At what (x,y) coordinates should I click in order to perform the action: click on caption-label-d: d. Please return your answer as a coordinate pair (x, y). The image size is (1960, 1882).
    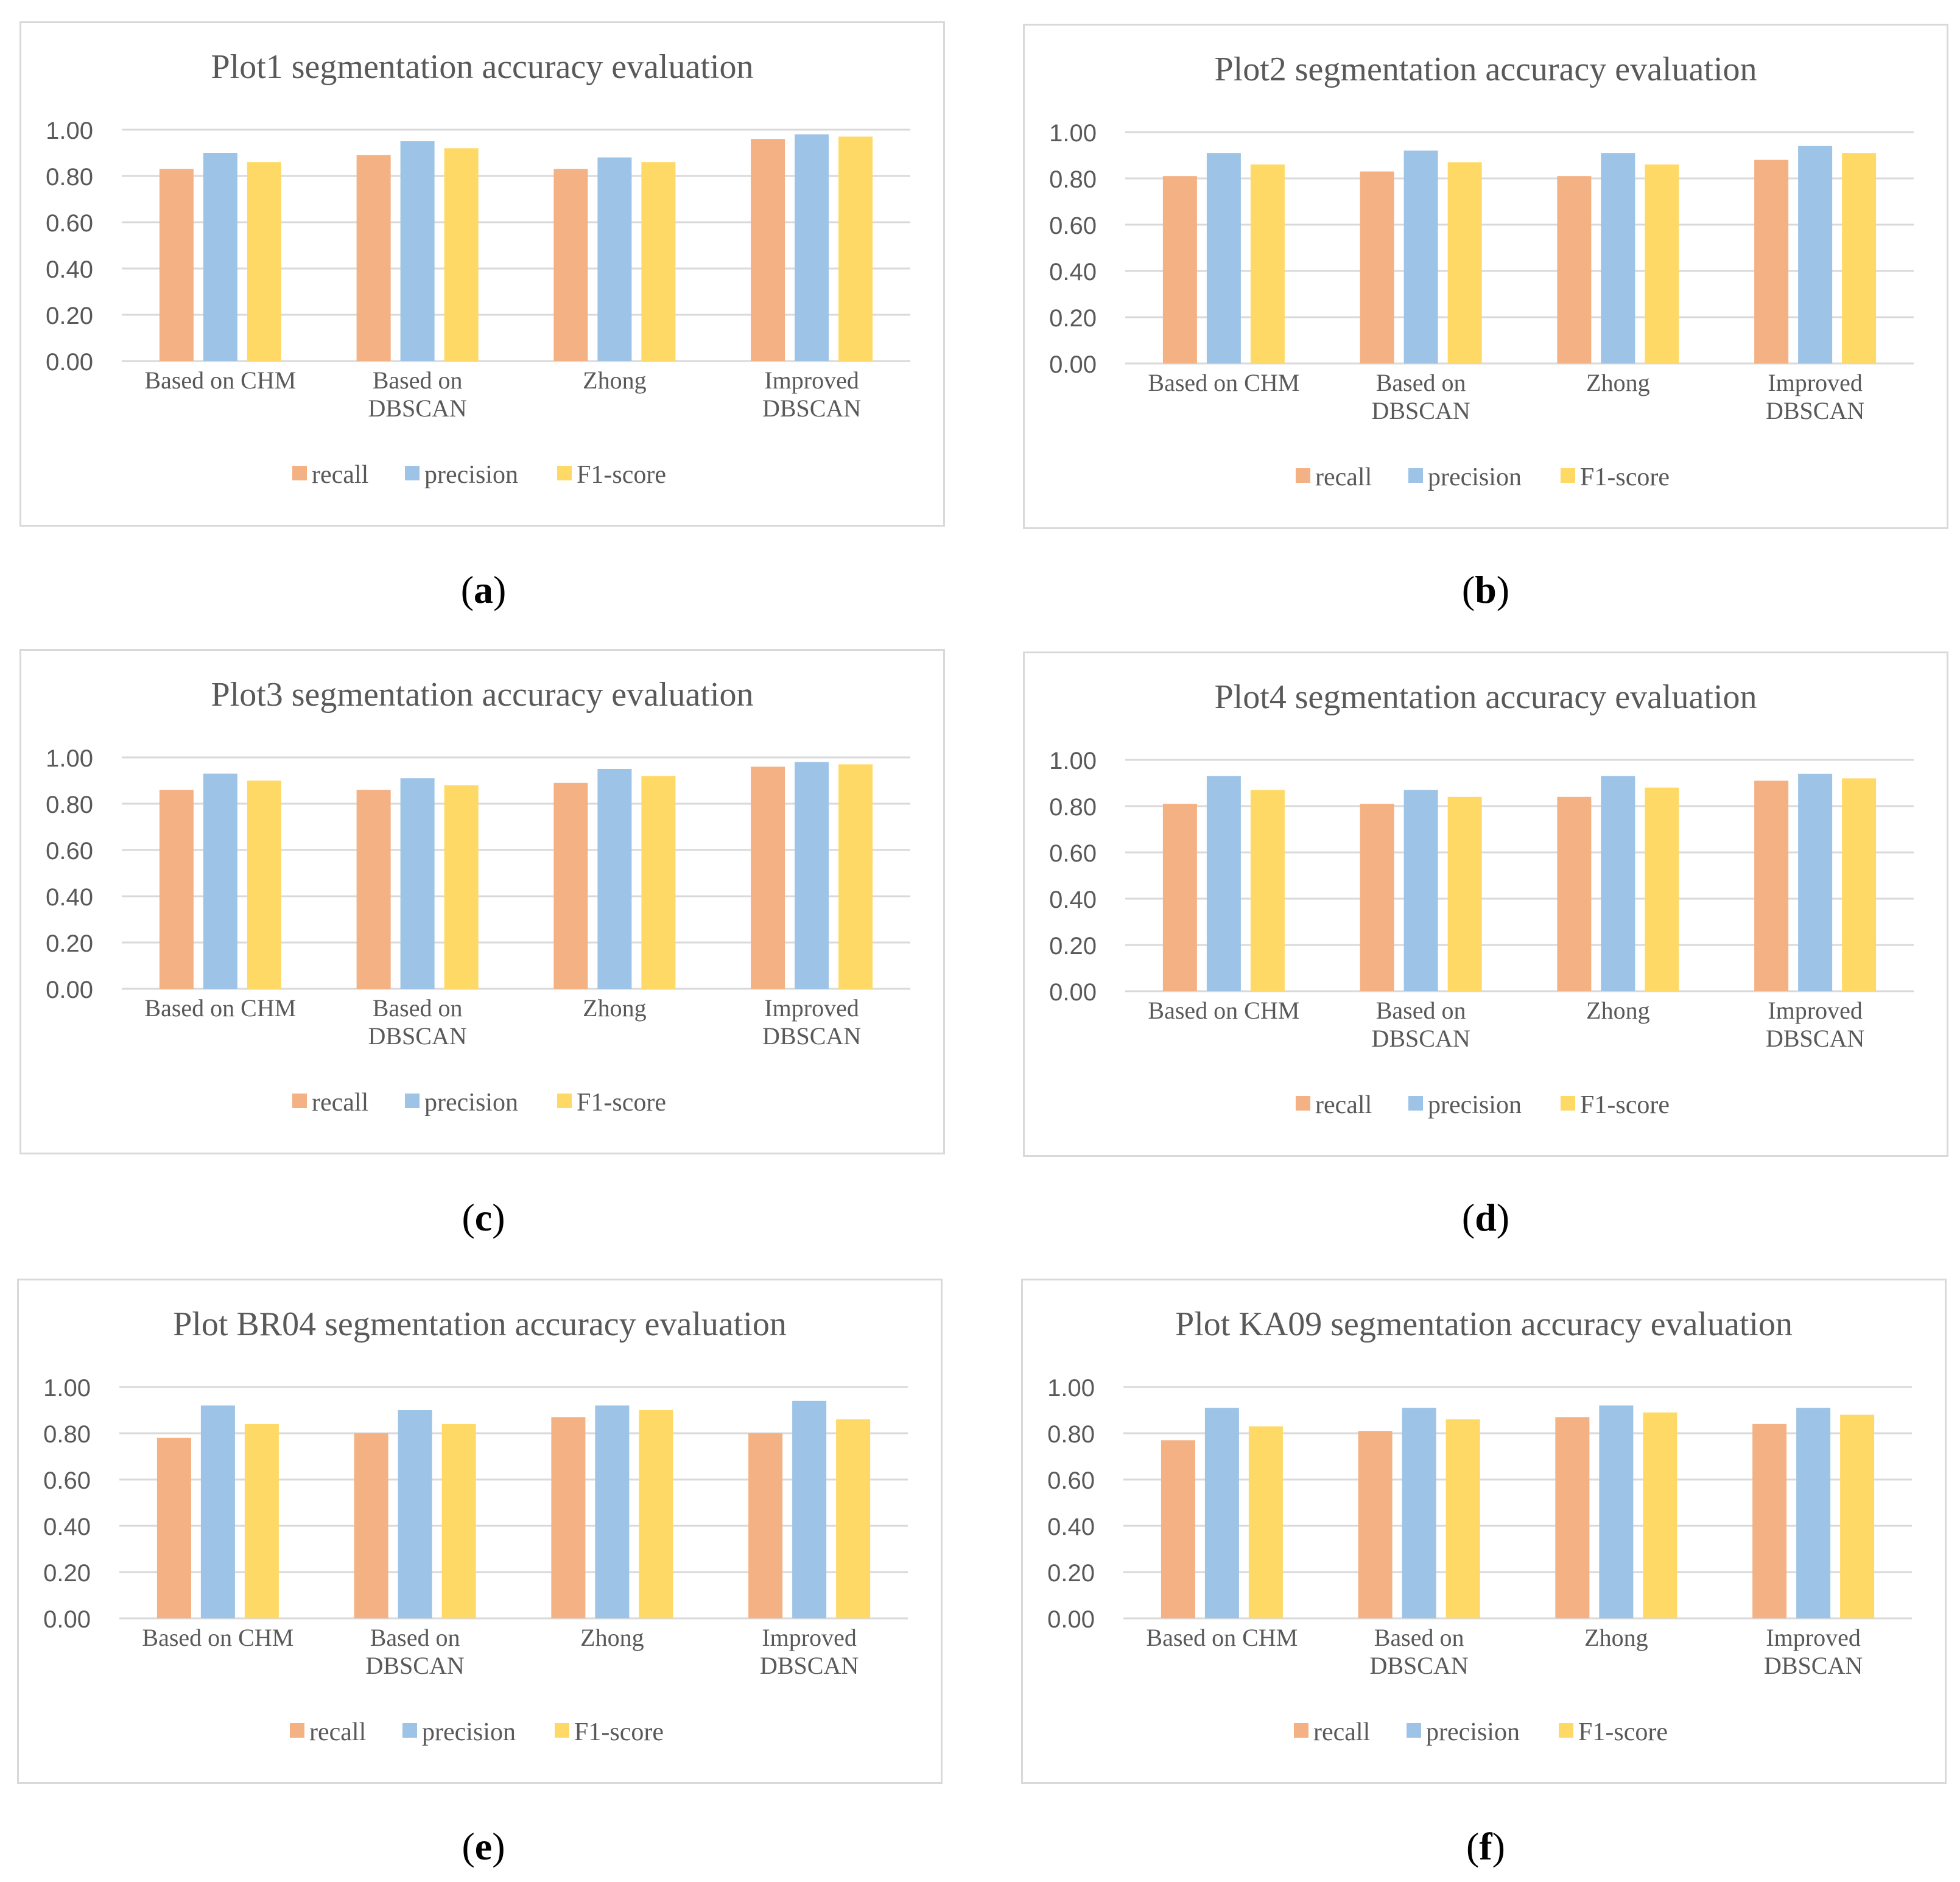
    Looking at the image, I should click on (1486, 1217).